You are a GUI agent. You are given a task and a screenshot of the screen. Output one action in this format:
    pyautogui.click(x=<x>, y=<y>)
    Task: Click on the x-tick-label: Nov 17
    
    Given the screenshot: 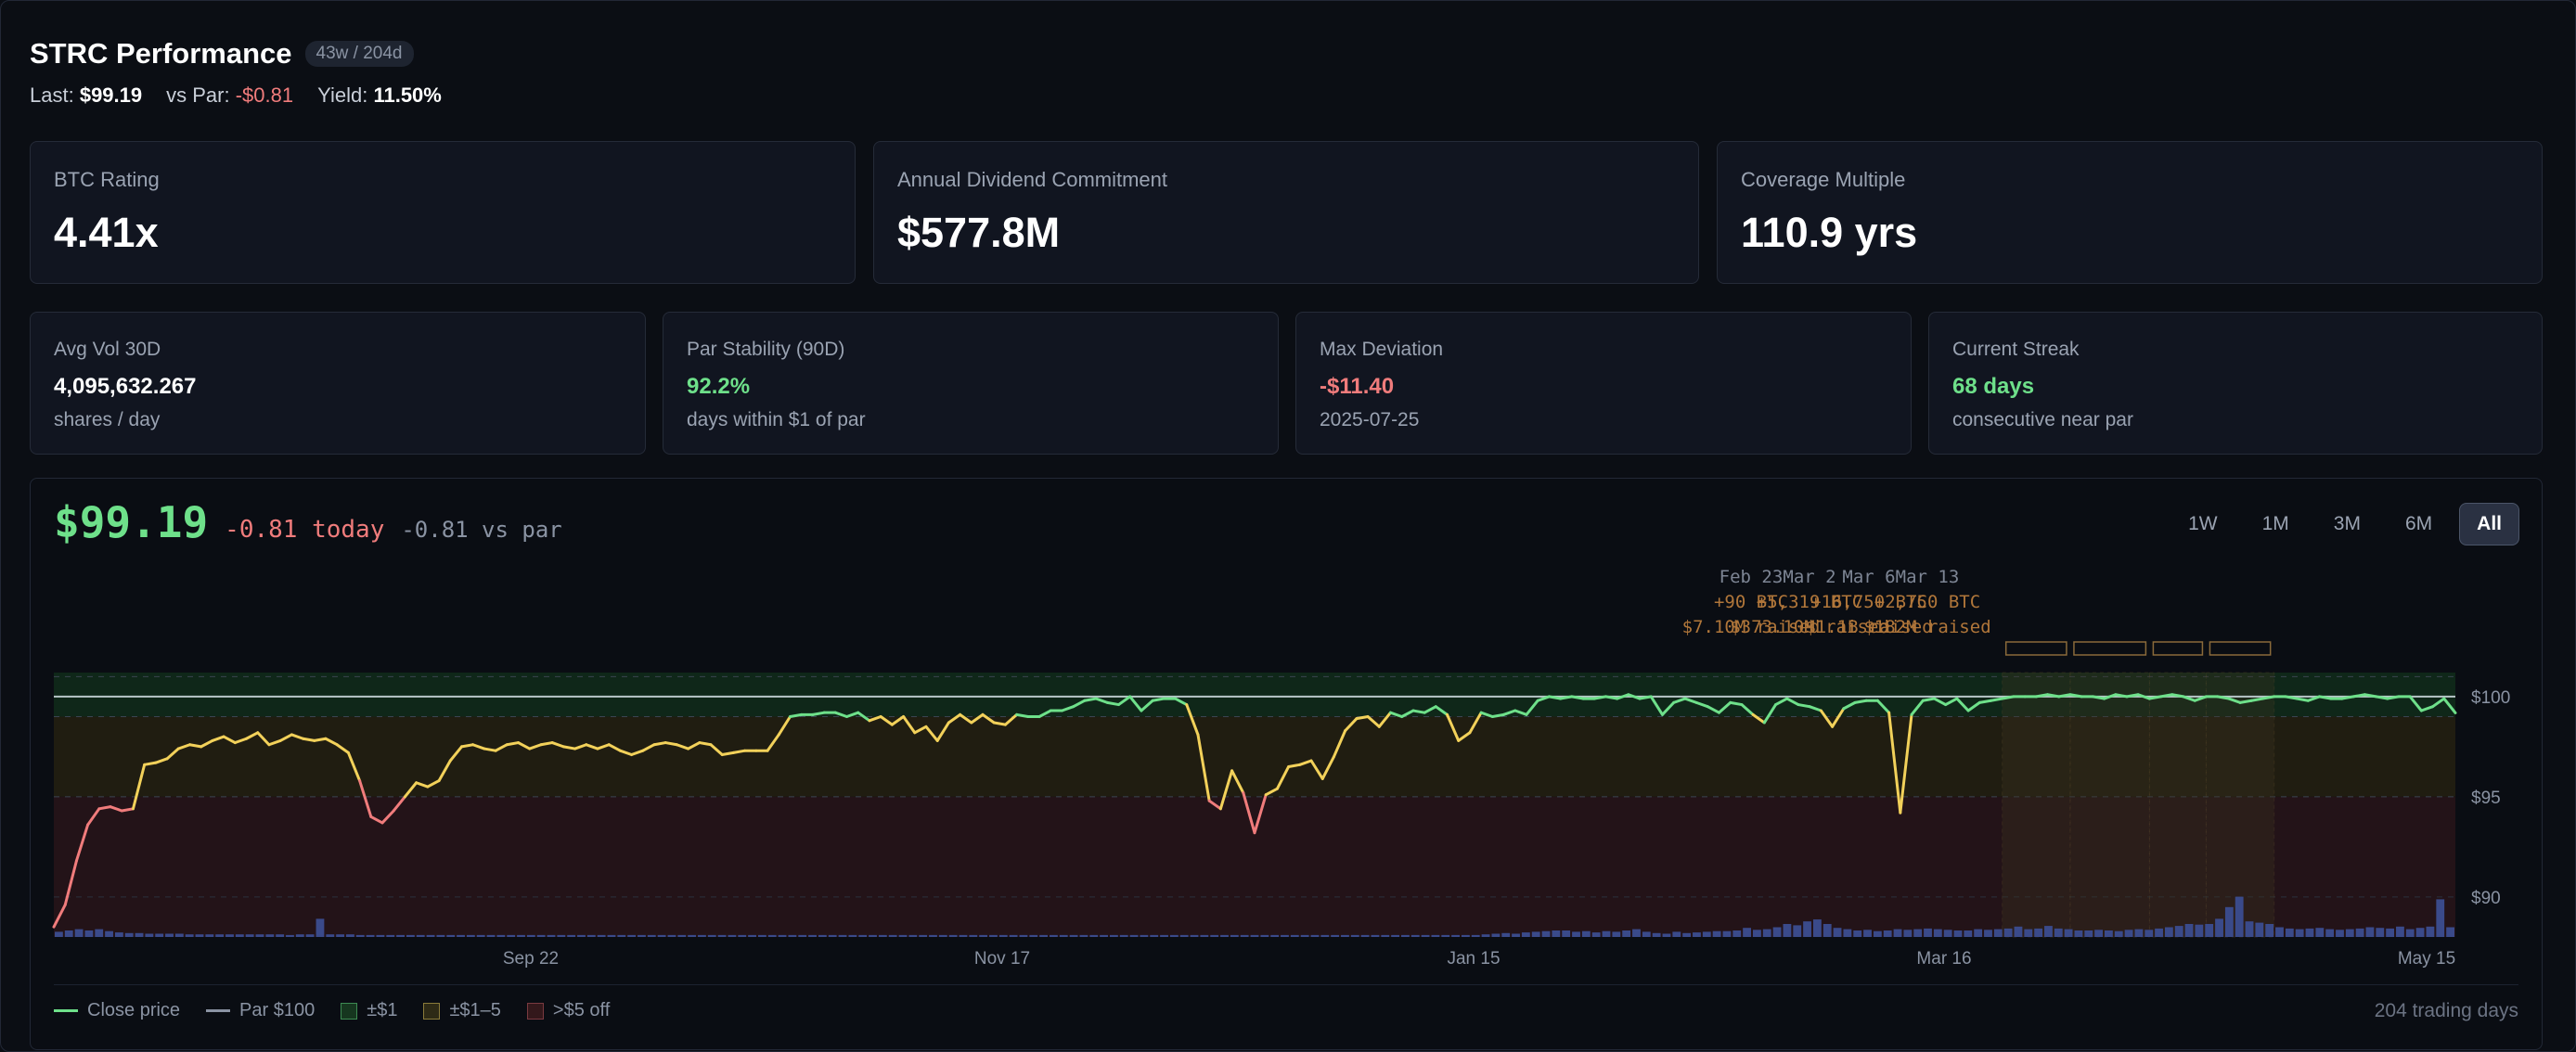 What is the action you would take?
    pyautogui.click(x=1002, y=959)
    